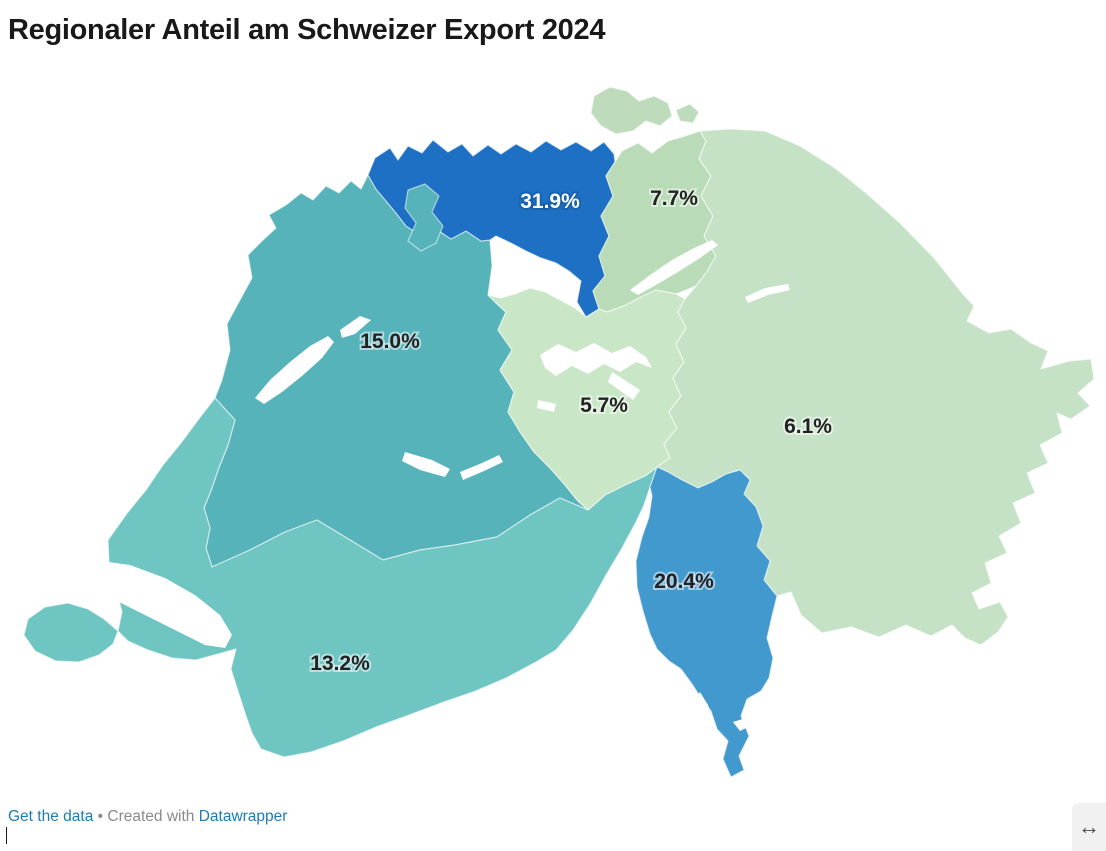 This screenshot has width=1106, height=851. I want to click on region-value-label: 15.0%, so click(390, 341).